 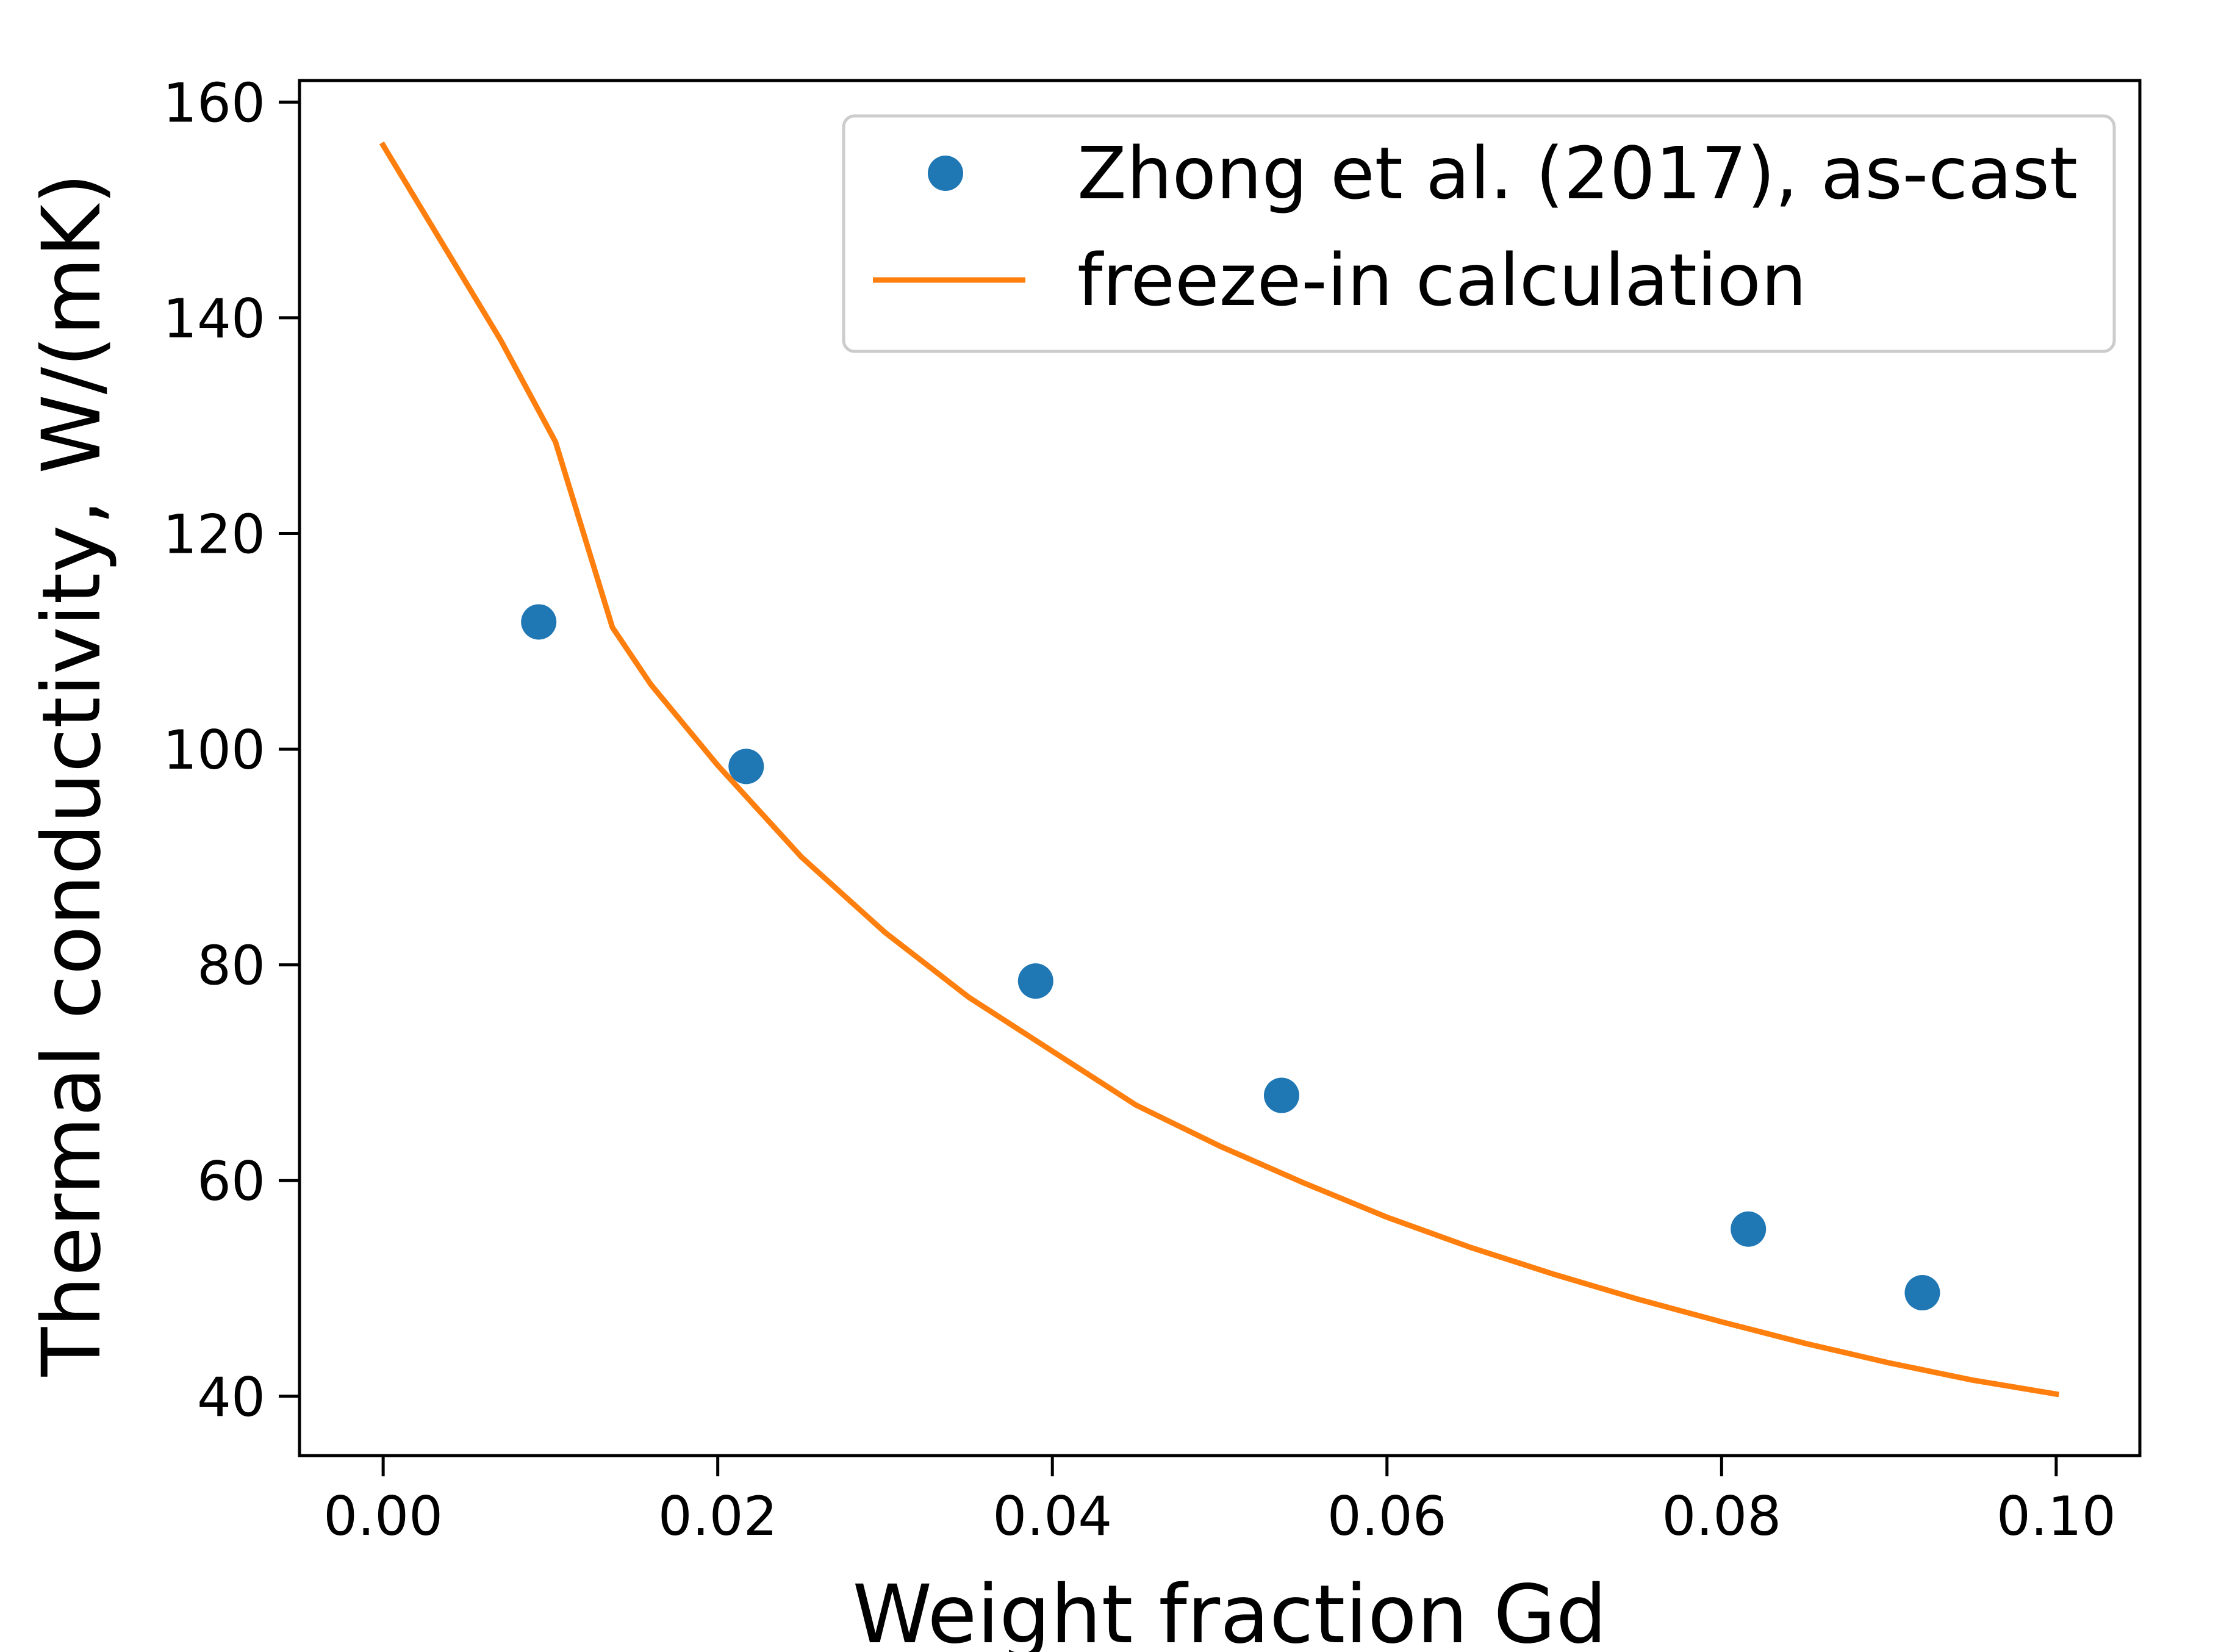 I want to click on legend-marker-scatter, so click(x=946, y=173).